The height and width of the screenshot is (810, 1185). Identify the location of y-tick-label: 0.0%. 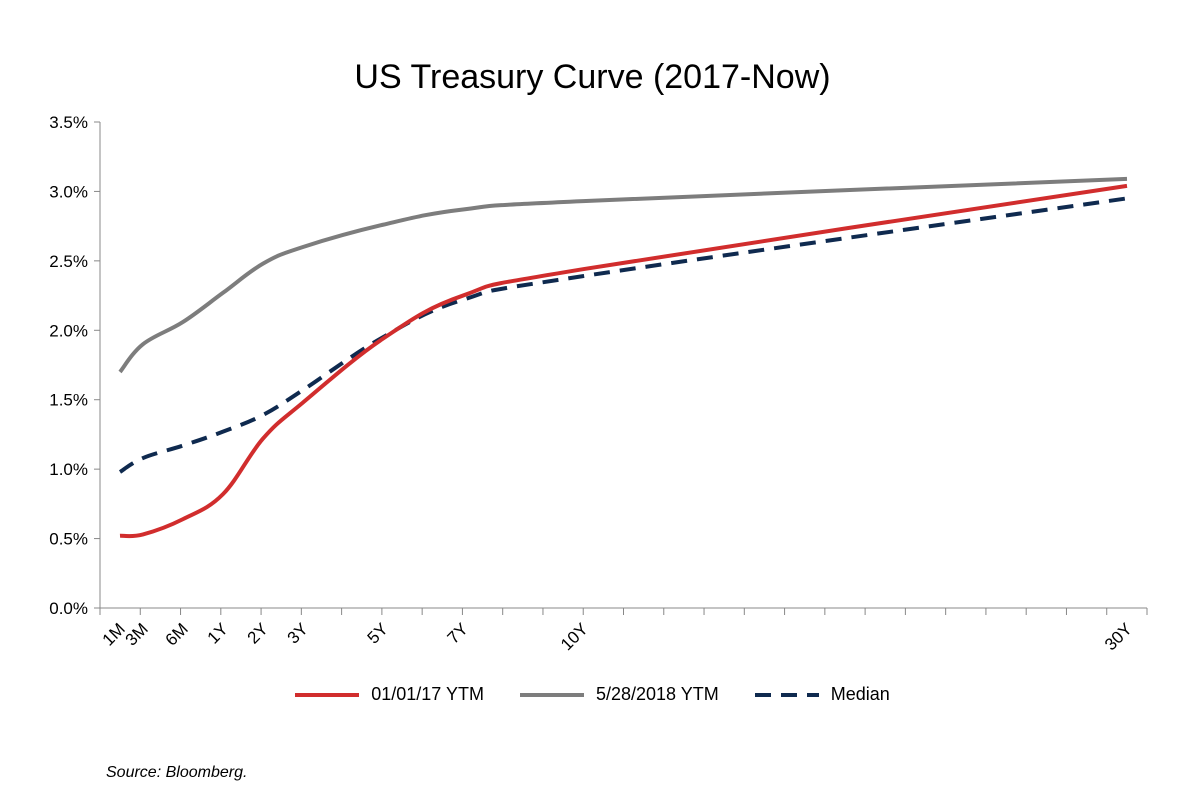
(68, 608).